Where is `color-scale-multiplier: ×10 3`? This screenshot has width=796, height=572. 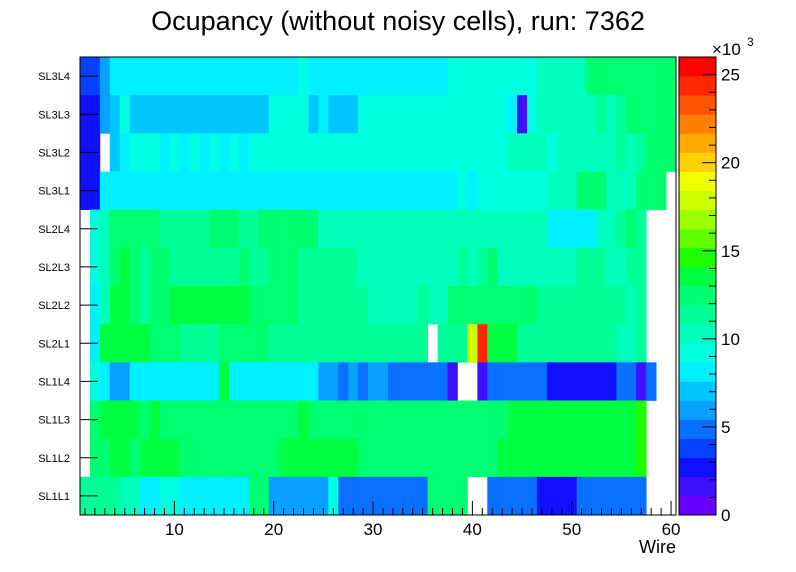
color-scale-multiplier: ×10 3 is located at coordinates (733, 47).